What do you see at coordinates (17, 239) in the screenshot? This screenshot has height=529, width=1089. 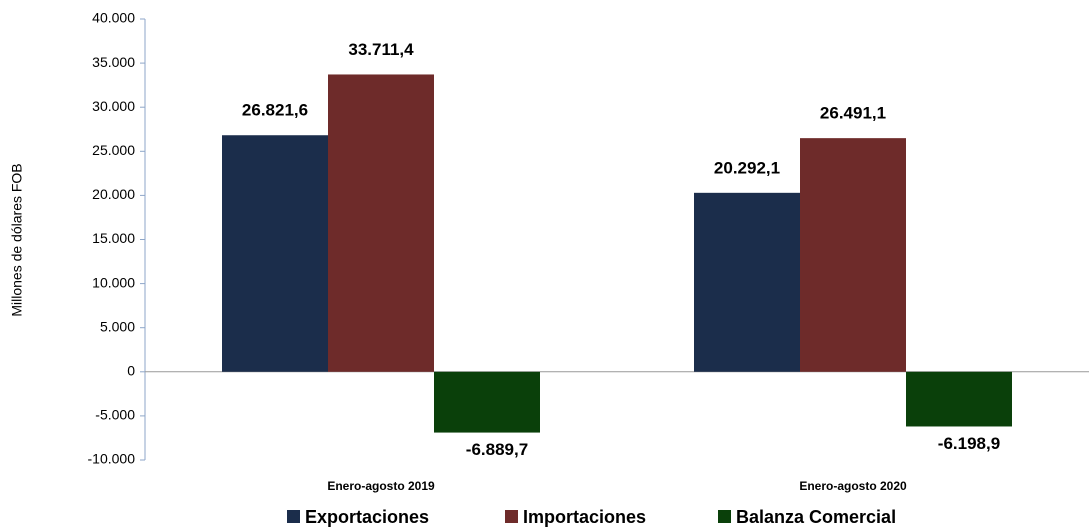 I see `y-axis-title: Millones de dólares FOB` at bounding box center [17, 239].